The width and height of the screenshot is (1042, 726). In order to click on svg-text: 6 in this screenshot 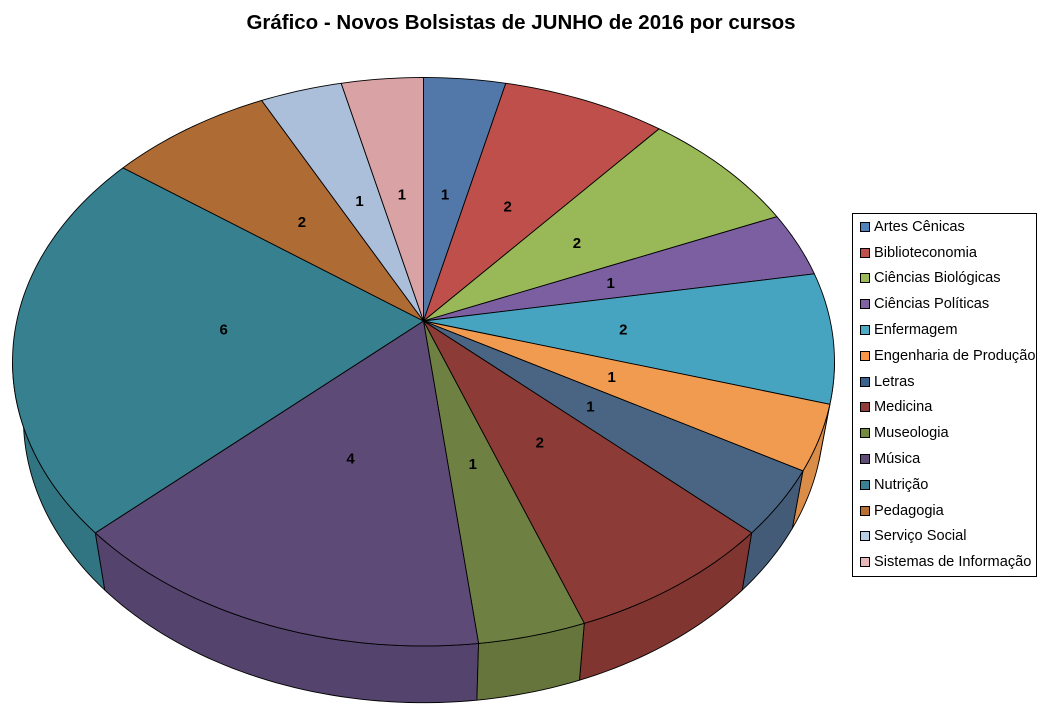, I will do `click(224, 329)`.